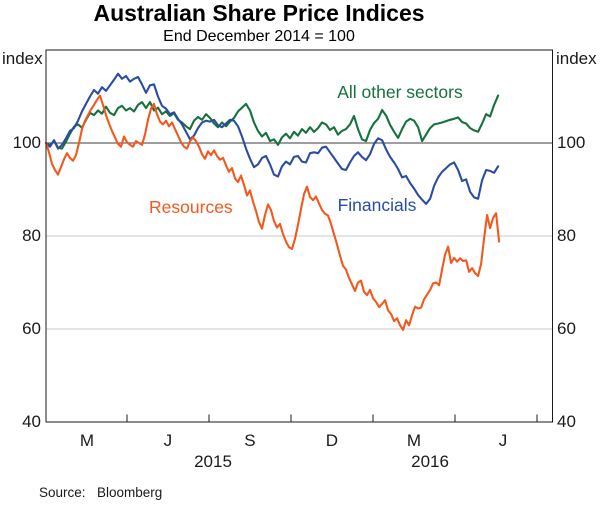  I want to click on series-label-all-other-sectors: All other sectors, so click(400, 91).